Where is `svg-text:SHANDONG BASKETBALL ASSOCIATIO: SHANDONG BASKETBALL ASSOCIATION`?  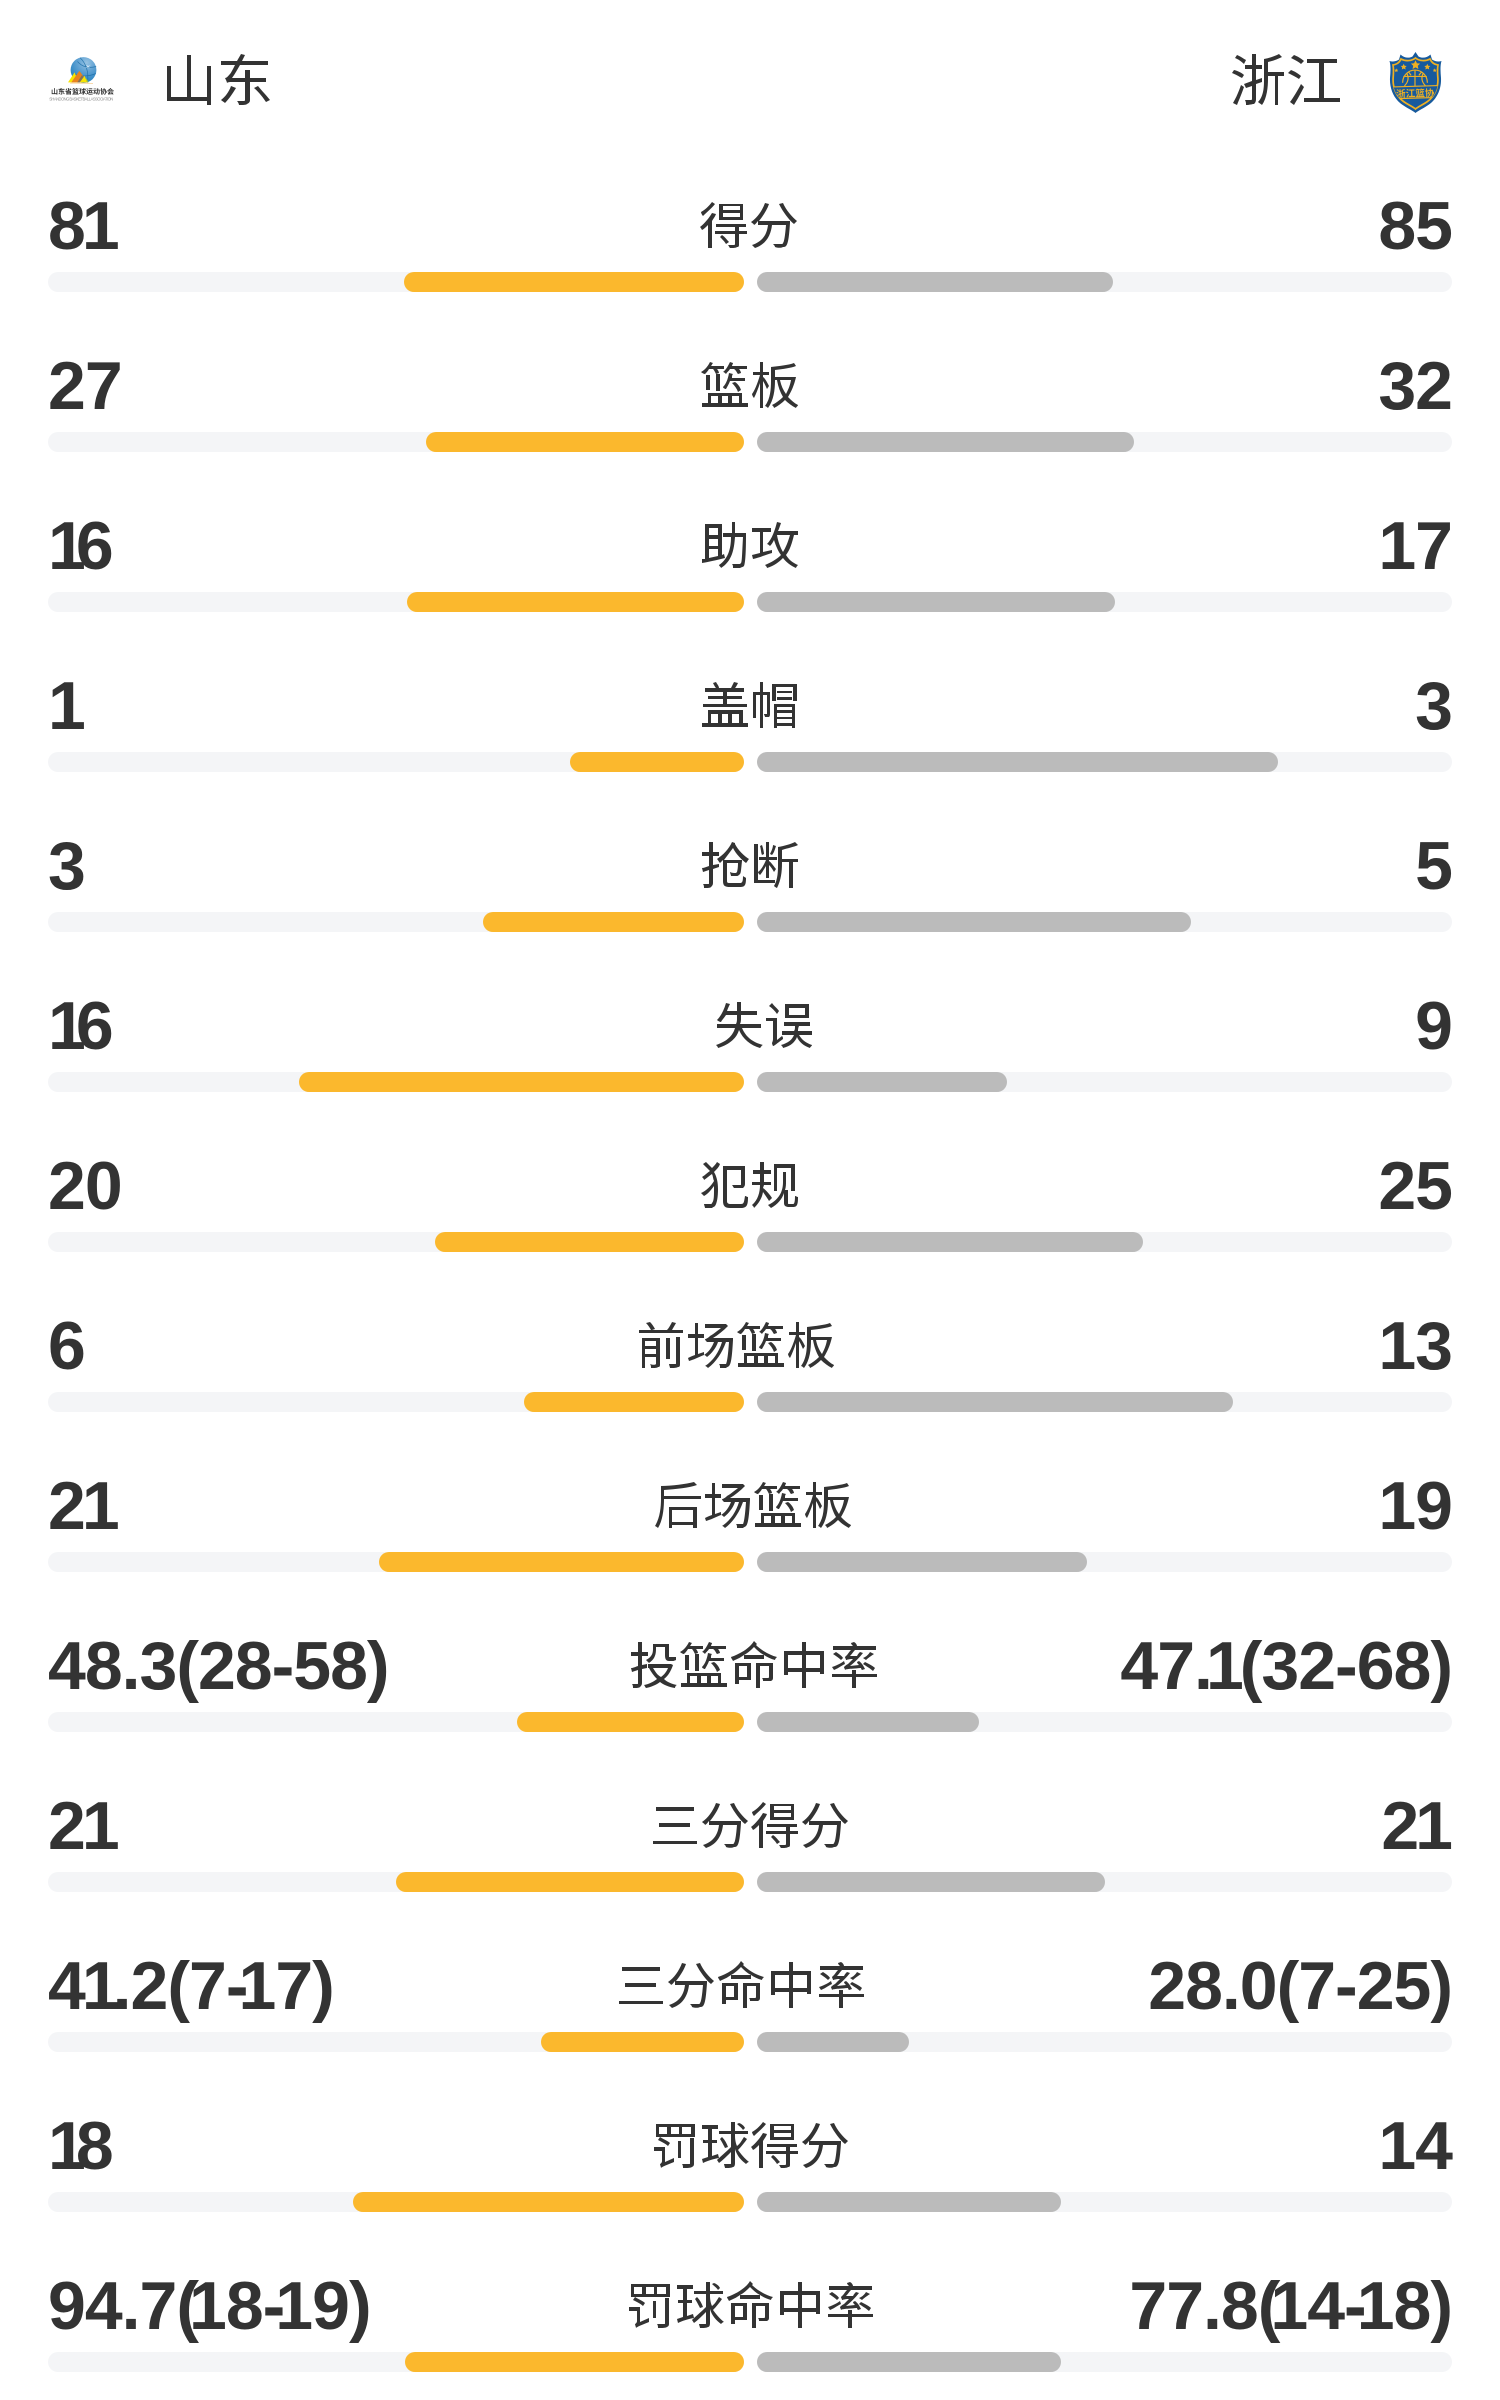
svg-text:SHANDONG BASKETBALL ASSOCIATIO: SHANDONG BASKETBALL ASSOCIATION is located at coordinates (81, 98).